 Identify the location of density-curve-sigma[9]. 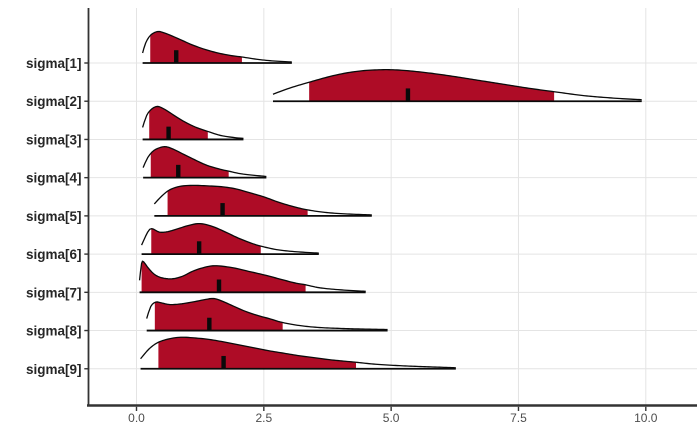
(298, 352).